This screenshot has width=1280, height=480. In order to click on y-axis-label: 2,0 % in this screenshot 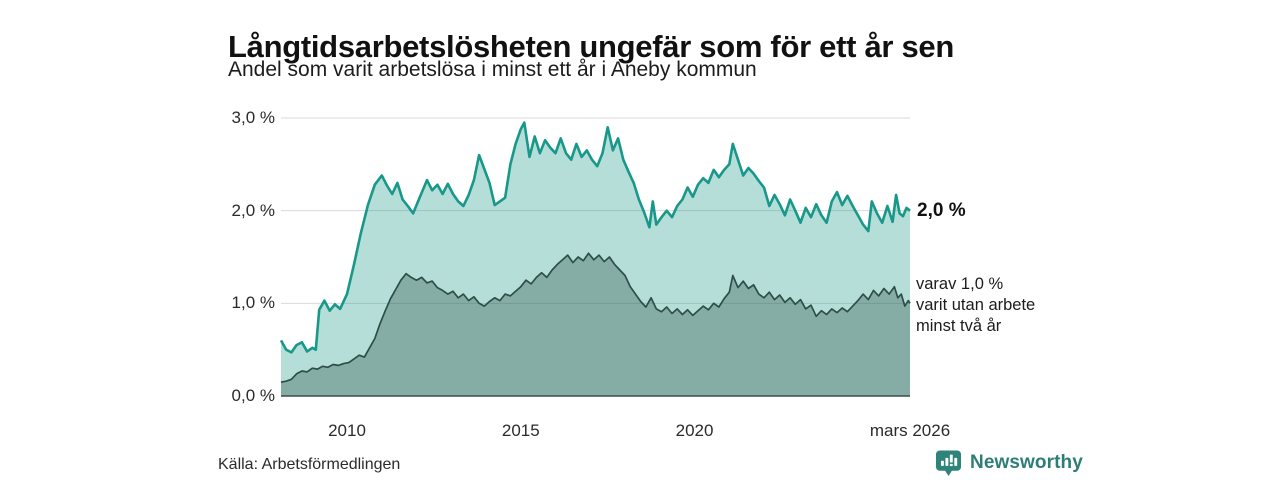, I will do `click(253, 210)`.